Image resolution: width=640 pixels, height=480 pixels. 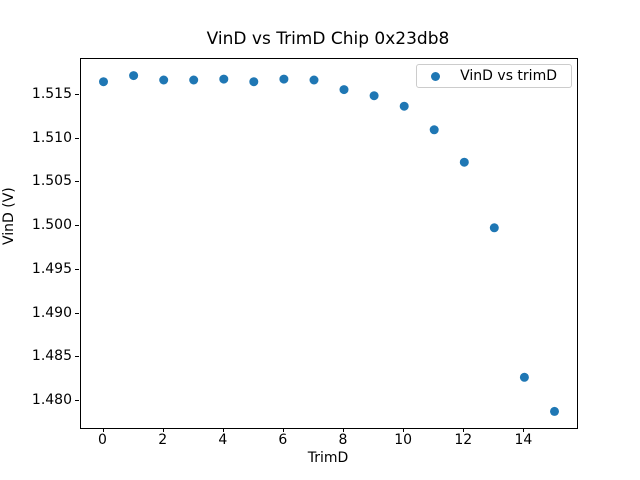 What do you see at coordinates (51, 93) in the screenshot?
I see `y-tick-label: 1.515` at bounding box center [51, 93].